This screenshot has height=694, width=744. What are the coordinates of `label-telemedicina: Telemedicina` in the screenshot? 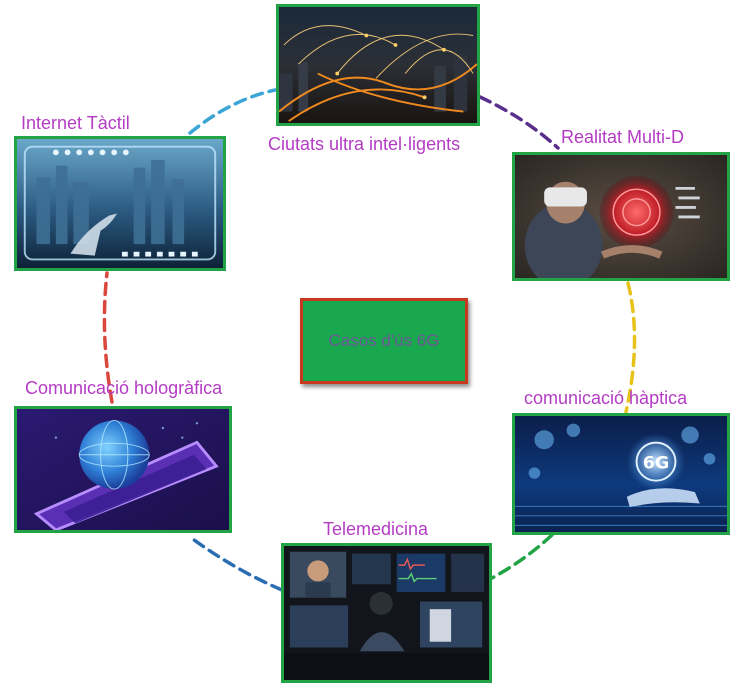 It's located at (376, 529).